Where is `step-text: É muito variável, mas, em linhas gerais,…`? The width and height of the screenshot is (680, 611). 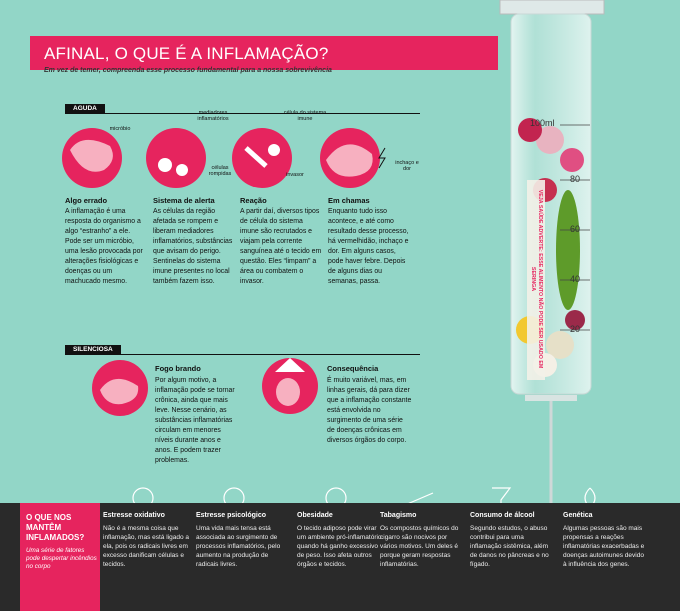 step-text: É muito variável, mas, em linhas gerais,… is located at coordinates (369, 410).